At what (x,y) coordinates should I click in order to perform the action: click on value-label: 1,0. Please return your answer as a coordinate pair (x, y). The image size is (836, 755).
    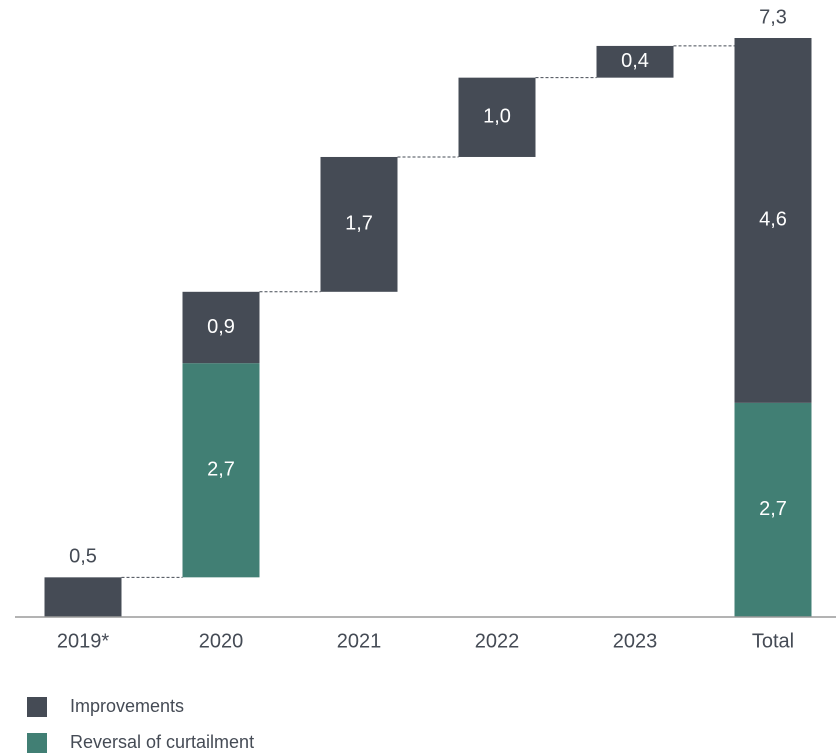
    Looking at the image, I should click on (497, 117).